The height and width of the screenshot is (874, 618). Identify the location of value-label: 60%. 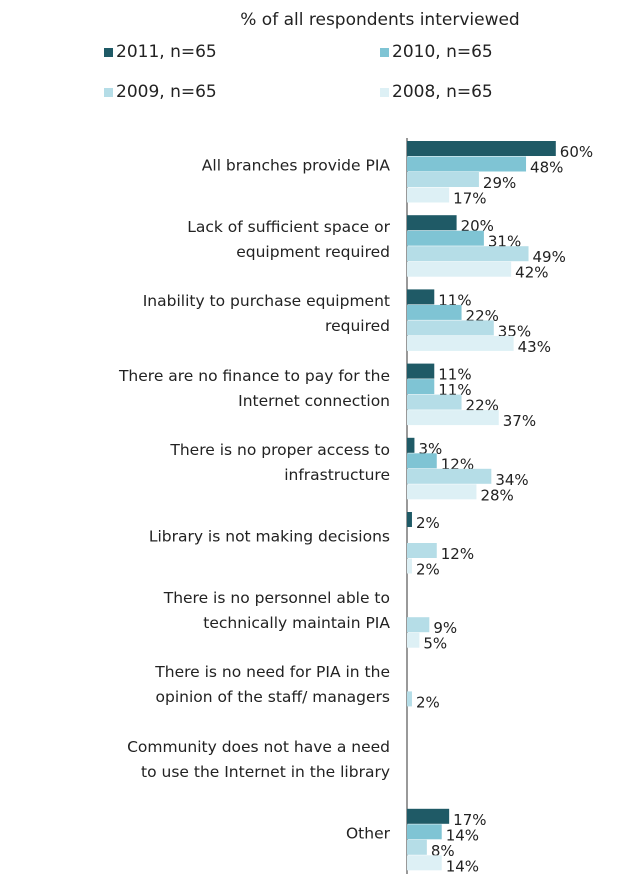
(576, 152).